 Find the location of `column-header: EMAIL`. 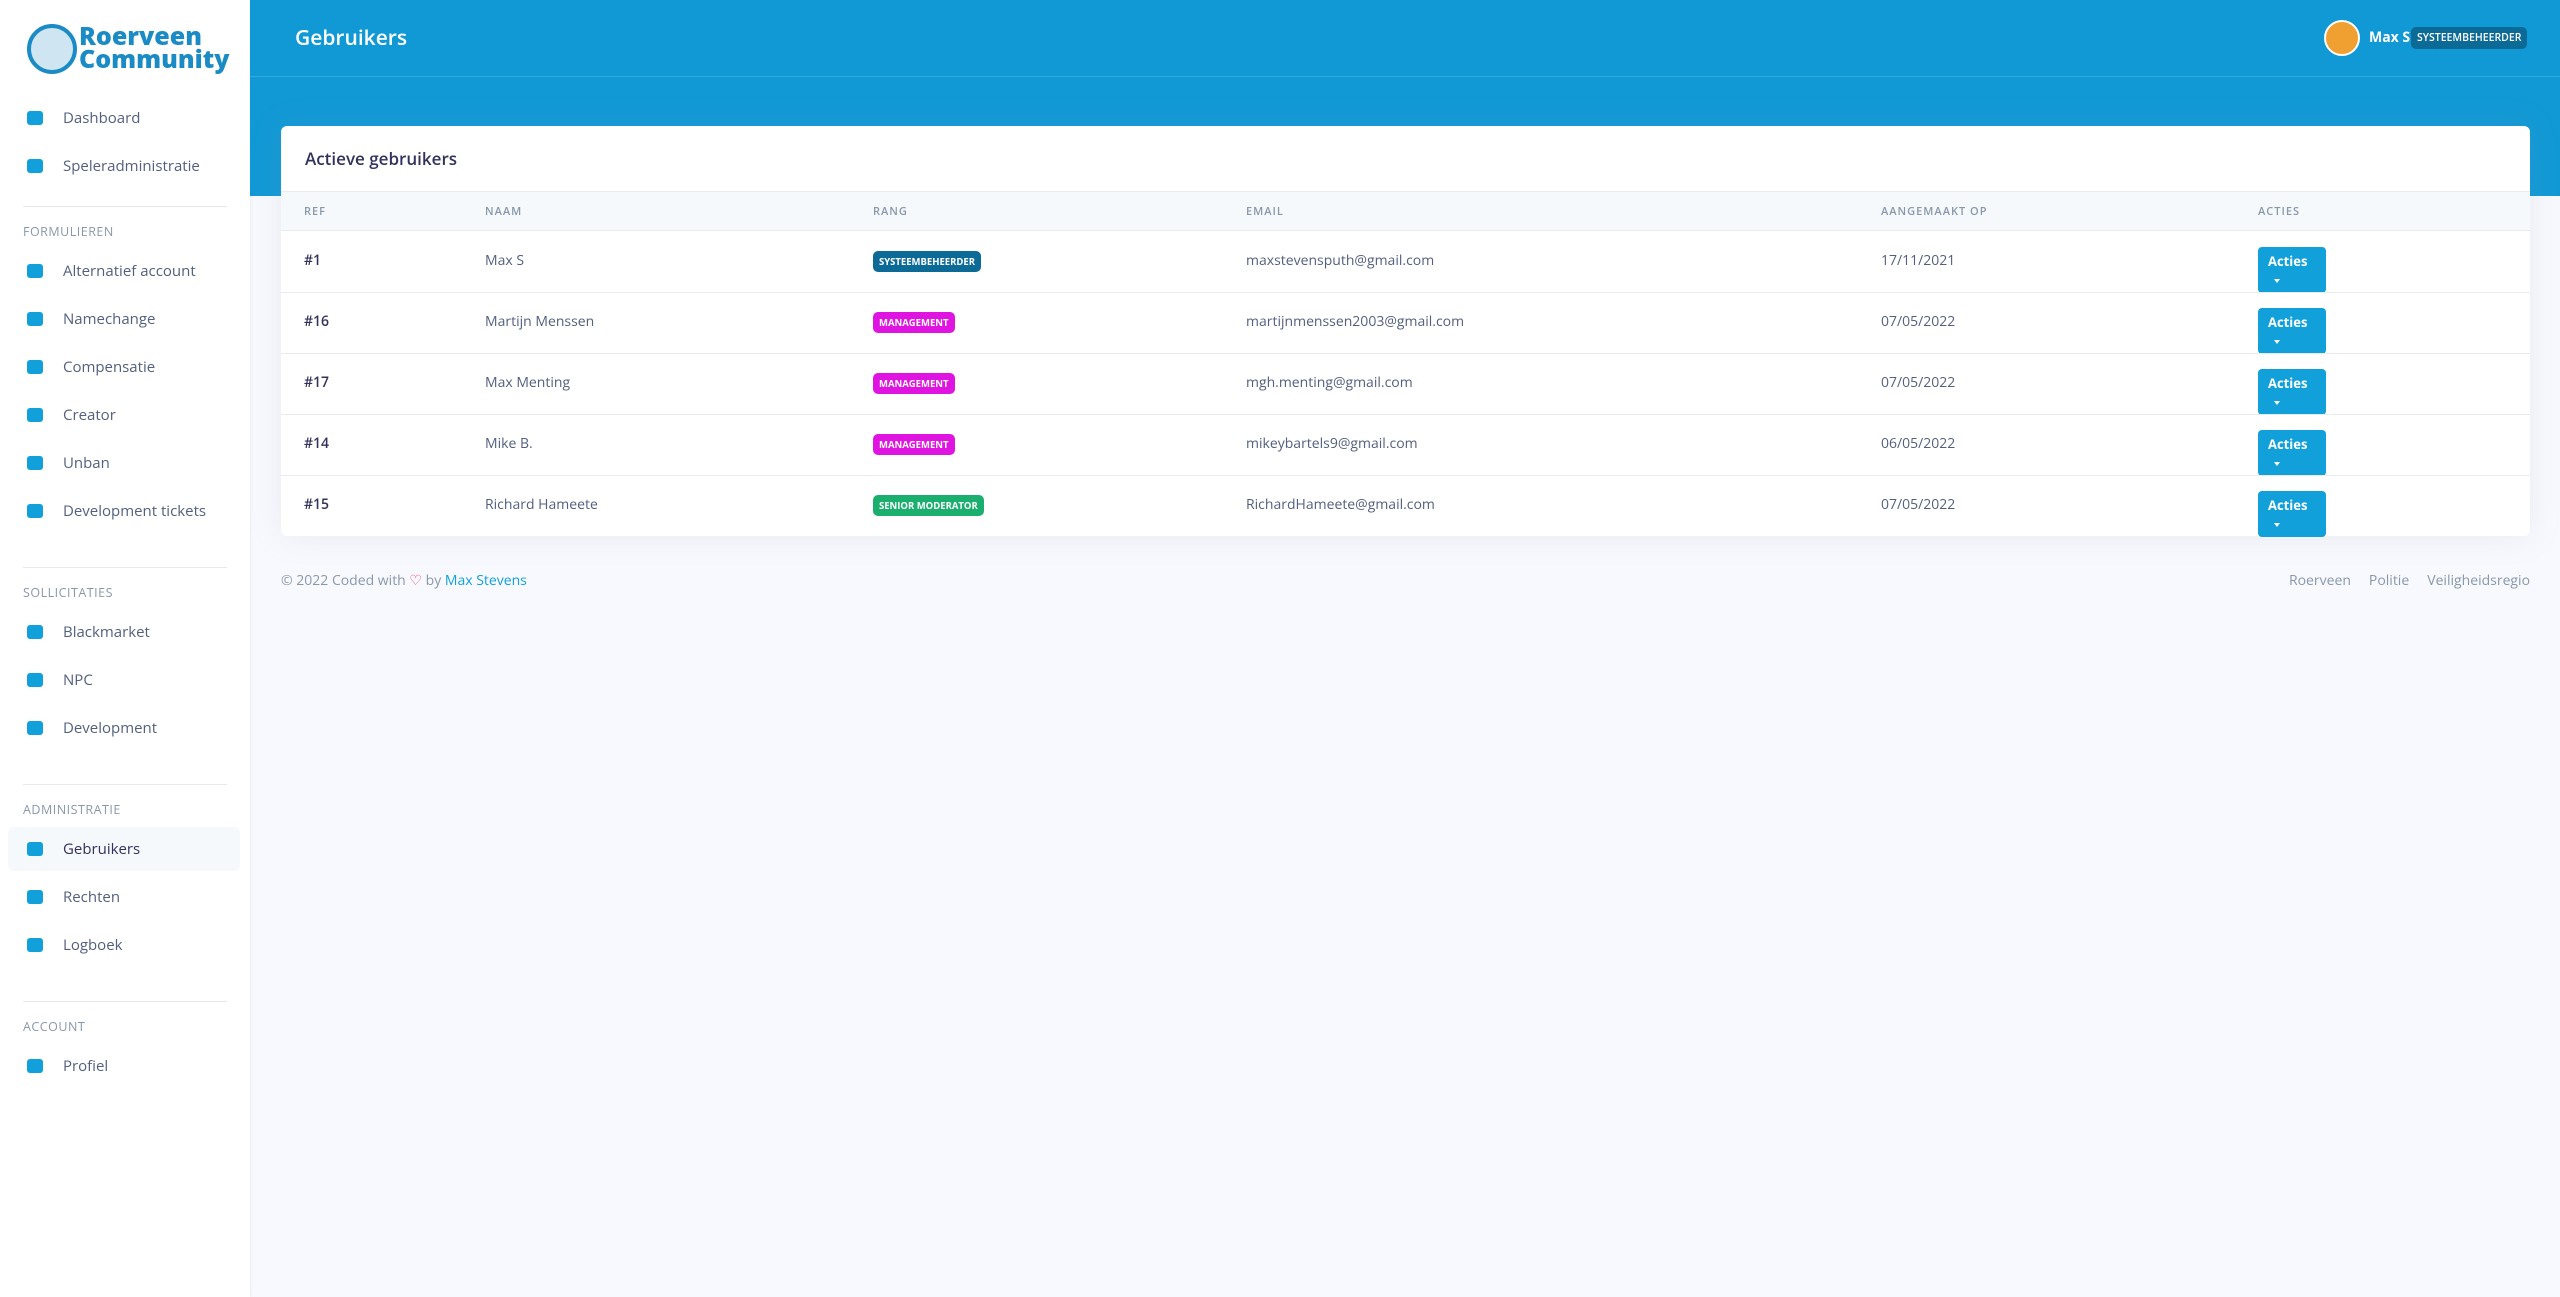

column-header: EMAIL is located at coordinates (1265, 211).